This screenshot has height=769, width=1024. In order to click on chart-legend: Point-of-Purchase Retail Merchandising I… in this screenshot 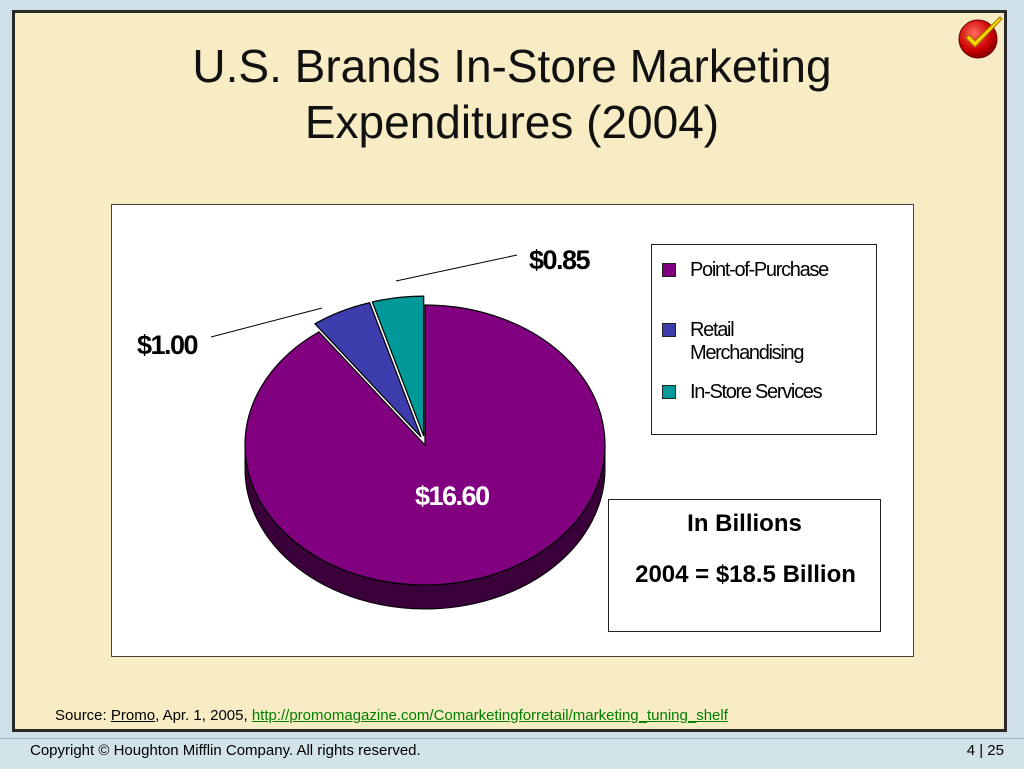, I will do `click(764, 339)`.